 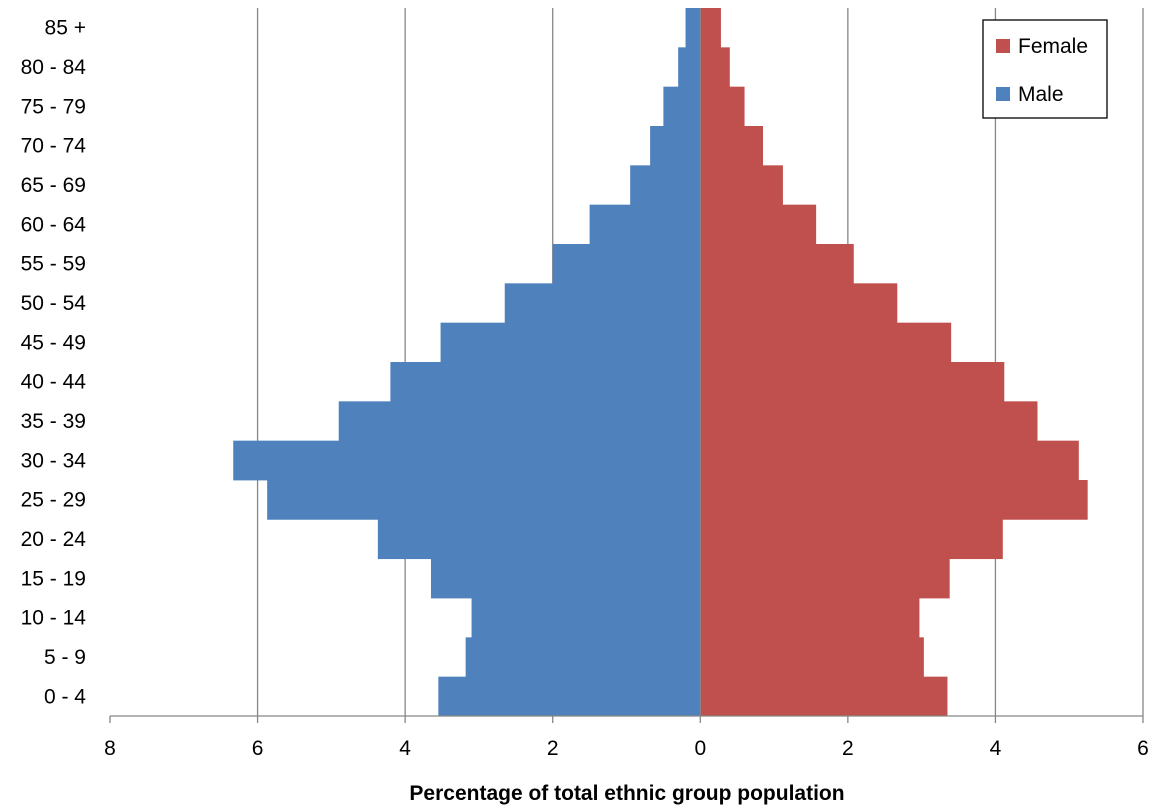 I want to click on y-tick-label: 60 - 64, so click(x=54, y=224).